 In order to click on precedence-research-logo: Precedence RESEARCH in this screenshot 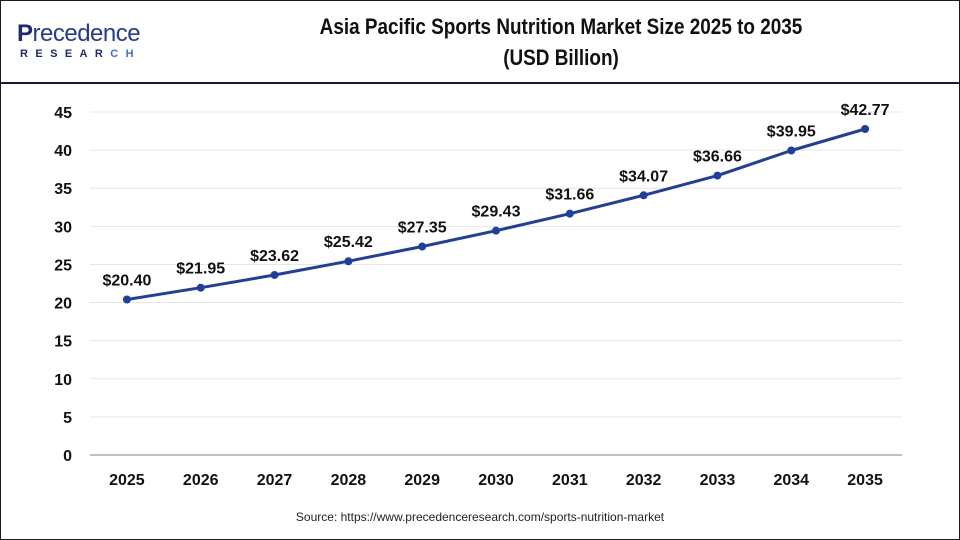, I will do `click(92, 43)`.